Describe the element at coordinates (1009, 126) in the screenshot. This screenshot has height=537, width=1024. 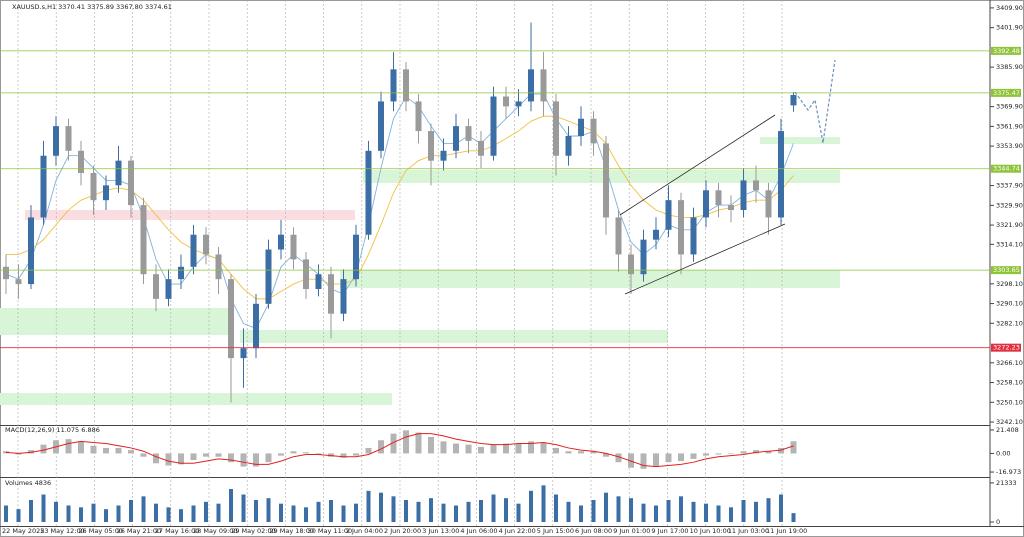
I see `y-tick-label: 3361.90` at that location.